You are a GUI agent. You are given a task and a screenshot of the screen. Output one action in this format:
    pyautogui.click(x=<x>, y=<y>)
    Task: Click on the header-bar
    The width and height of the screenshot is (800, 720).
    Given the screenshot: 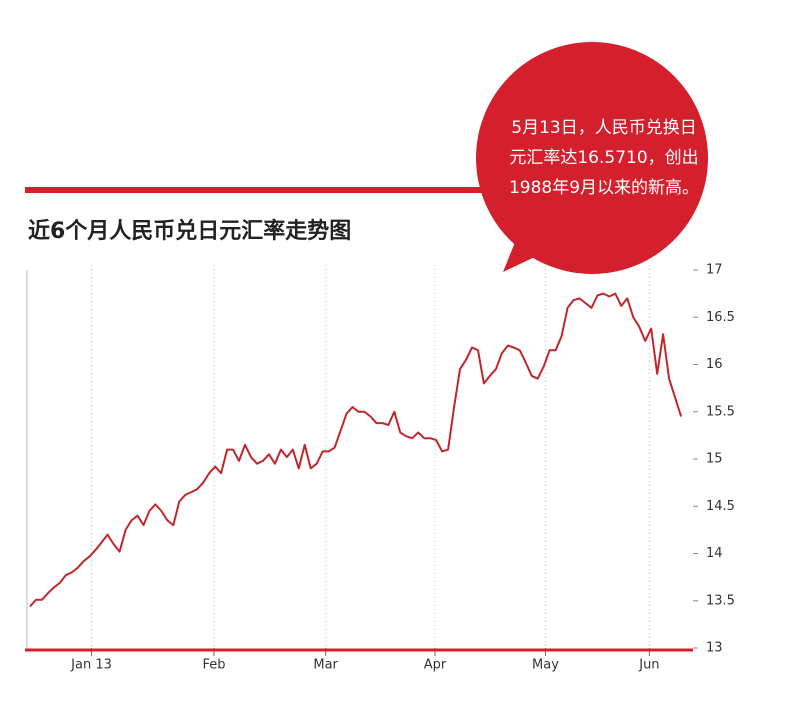 What is the action you would take?
    pyautogui.click(x=265, y=190)
    